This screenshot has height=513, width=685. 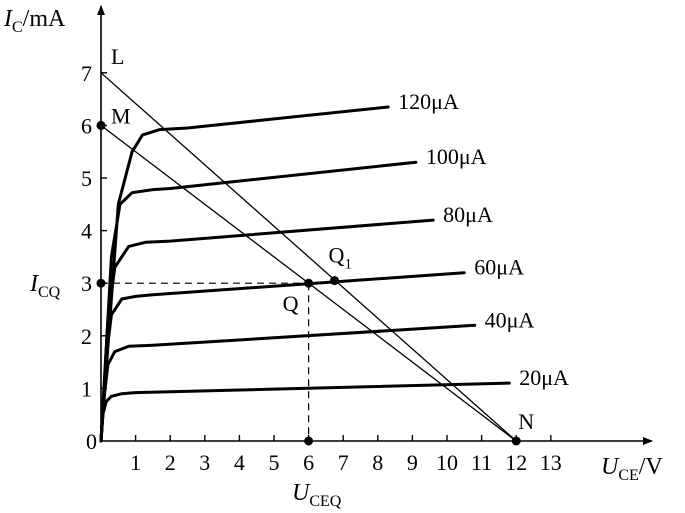 I want to click on x-tick-label: 4, so click(x=239, y=462).